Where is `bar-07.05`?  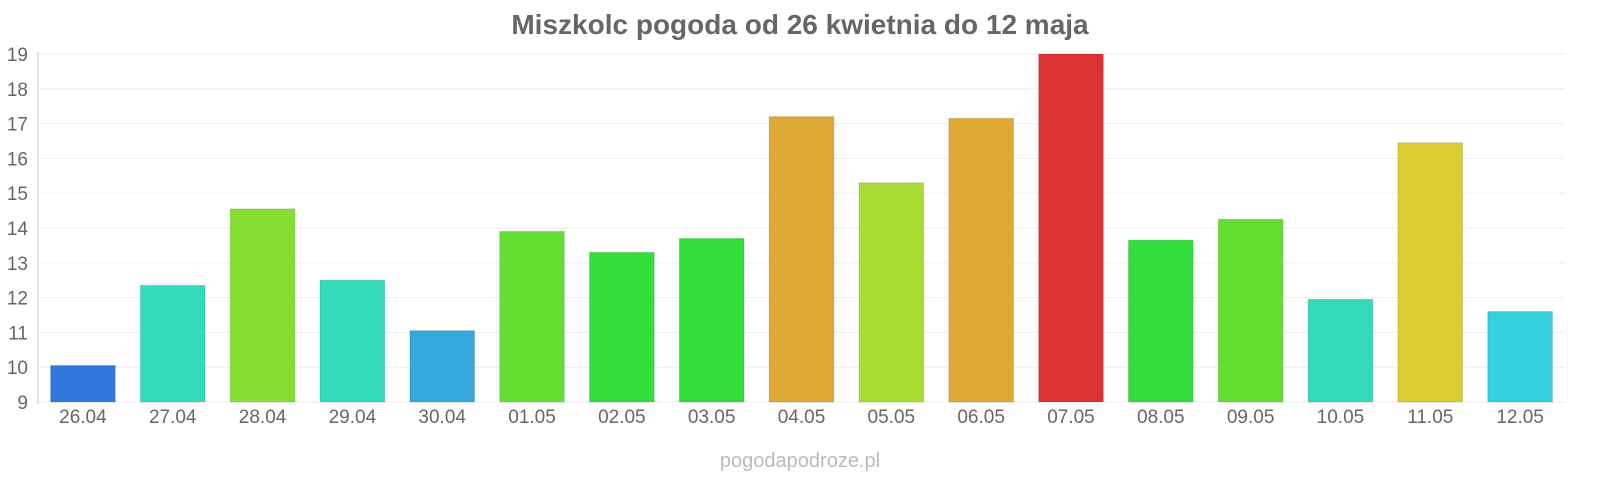 bar-07.05 is located at coordinates (1071, 228).